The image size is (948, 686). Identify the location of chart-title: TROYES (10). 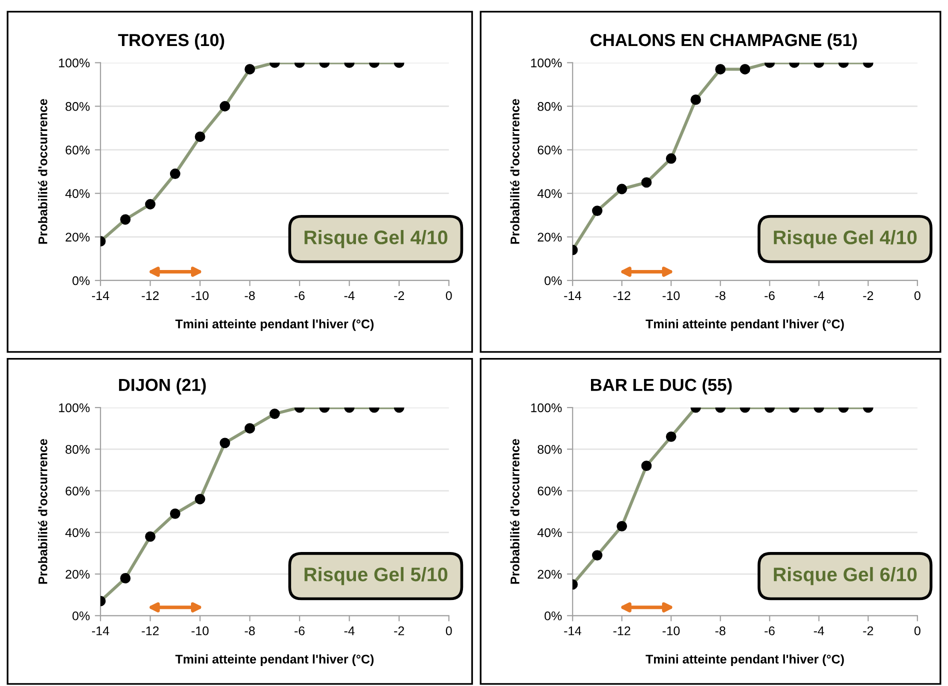
(171, 41).